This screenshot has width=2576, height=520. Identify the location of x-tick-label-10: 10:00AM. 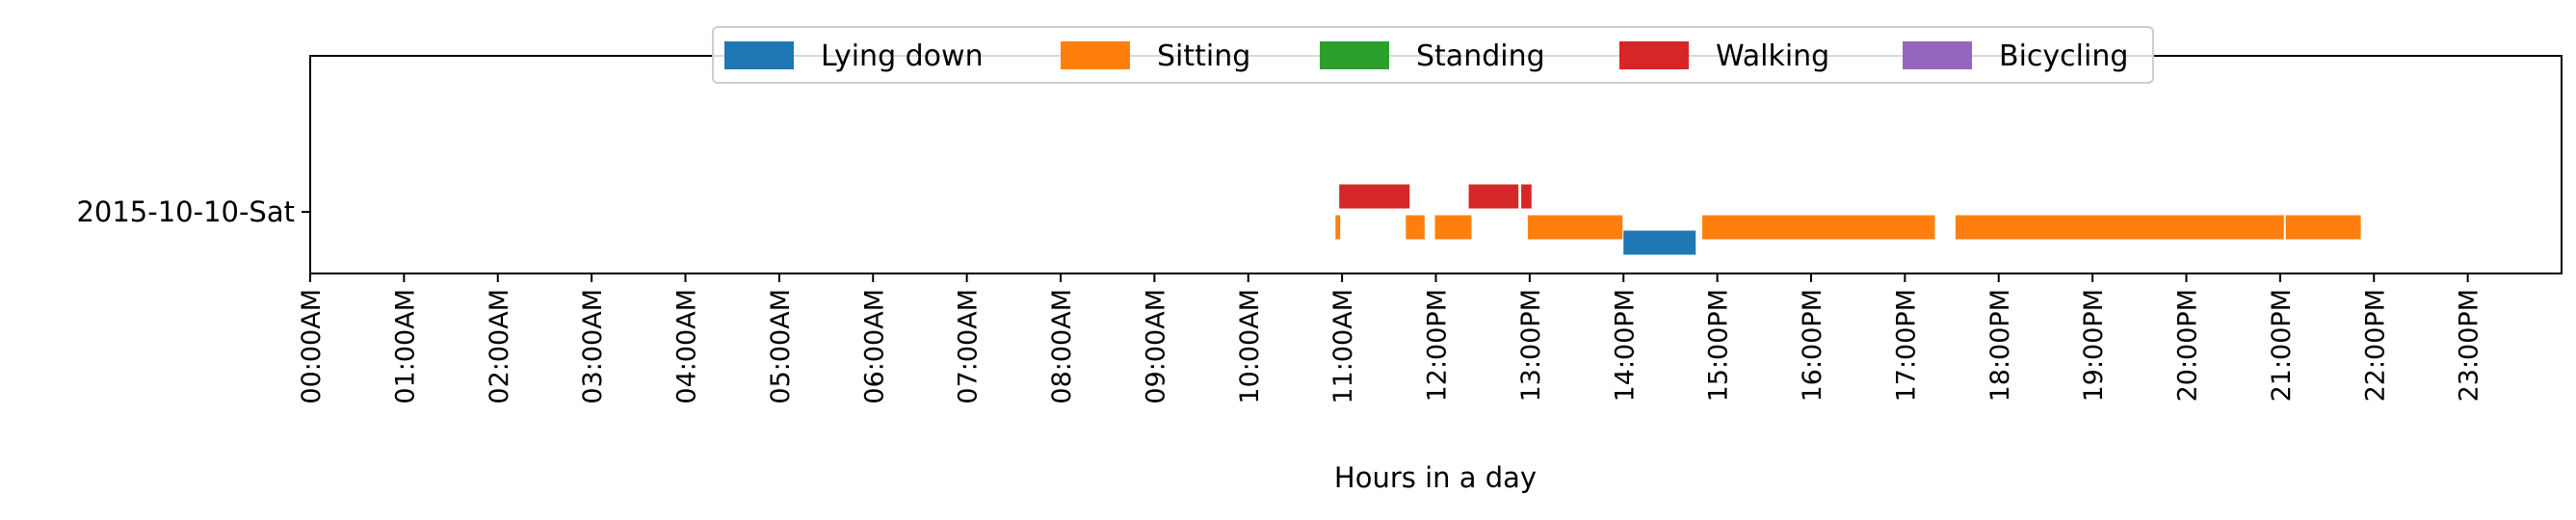
(1250, 346).